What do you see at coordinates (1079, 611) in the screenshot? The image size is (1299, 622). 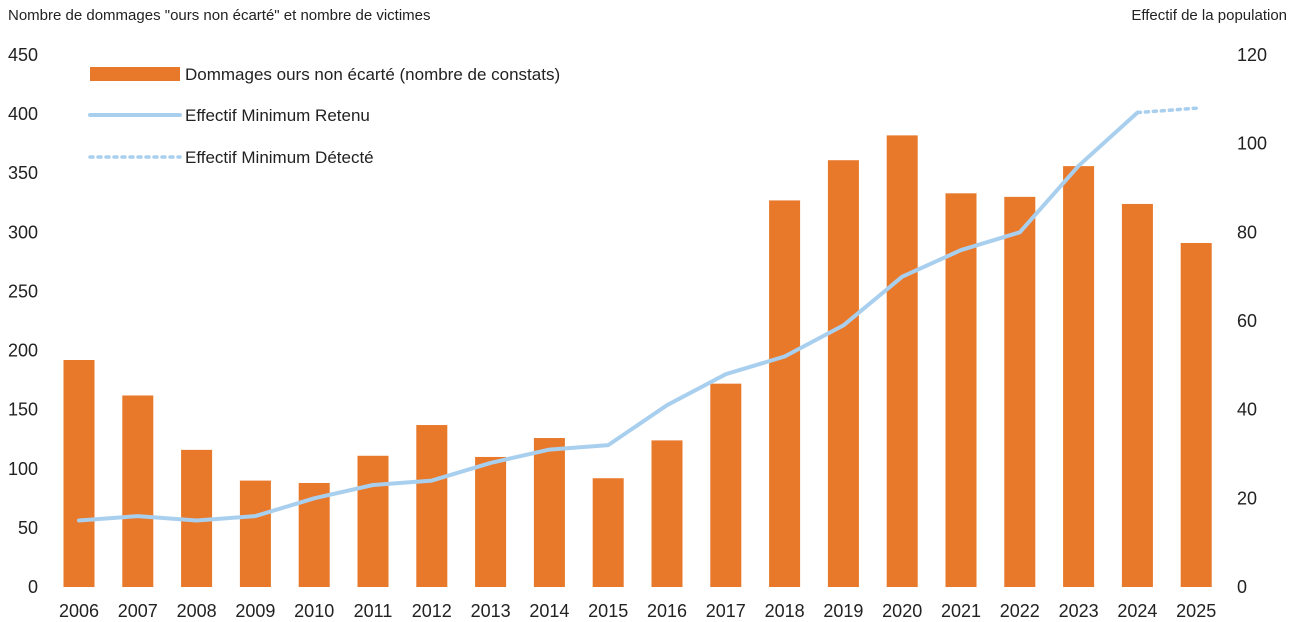 I see `x-tick-label: 2023` at bounding box center [1079, 611].